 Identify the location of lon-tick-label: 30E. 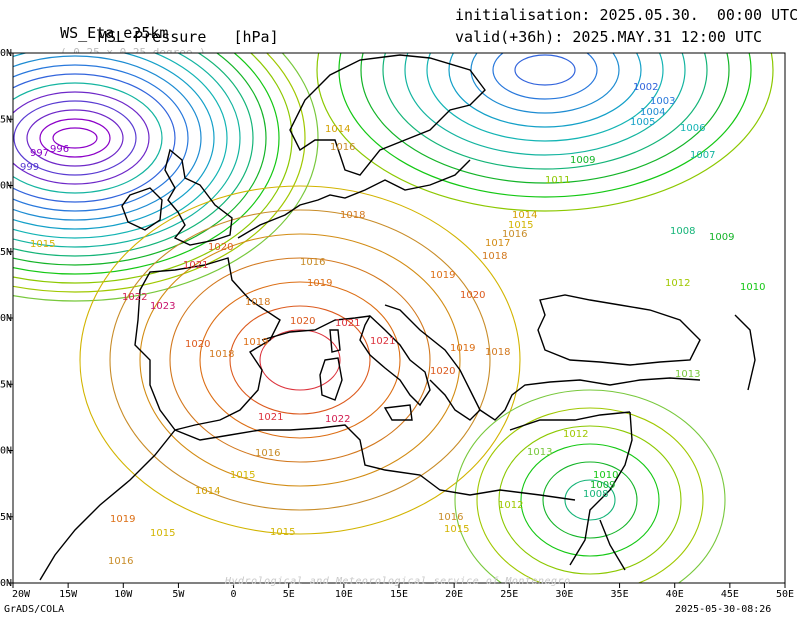
(564, 594).